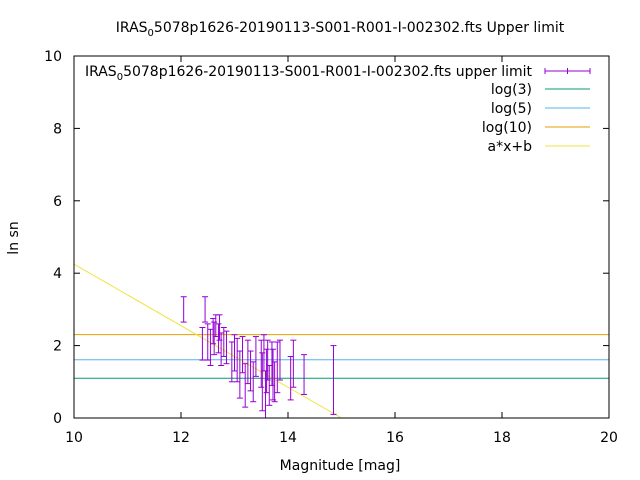  Describe the element at coordinates (120, 77) in the screenshot. I see `legend-label-sub: 0` at that location.